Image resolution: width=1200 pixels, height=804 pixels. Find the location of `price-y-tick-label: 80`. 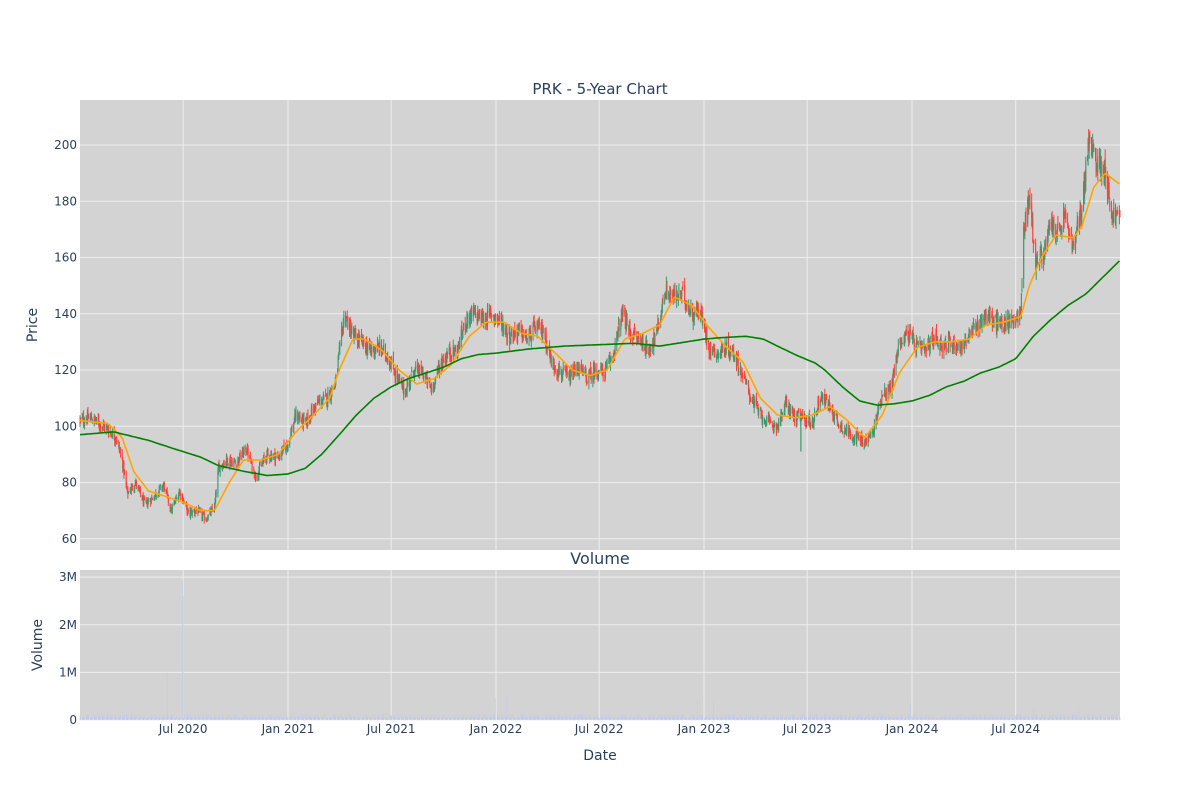

price-y-tick-label: 80 is located at coordinates (69, 483).